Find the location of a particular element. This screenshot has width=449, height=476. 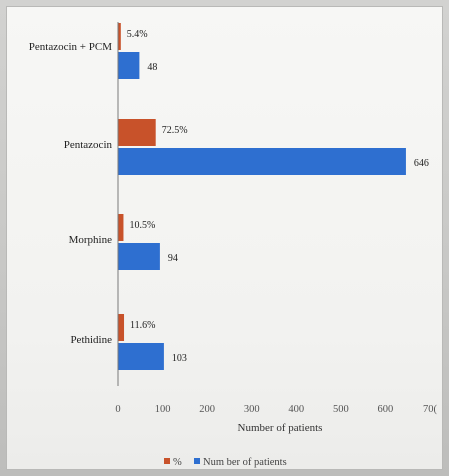

bar-percent-morphine is located at coordinates (121, 227).